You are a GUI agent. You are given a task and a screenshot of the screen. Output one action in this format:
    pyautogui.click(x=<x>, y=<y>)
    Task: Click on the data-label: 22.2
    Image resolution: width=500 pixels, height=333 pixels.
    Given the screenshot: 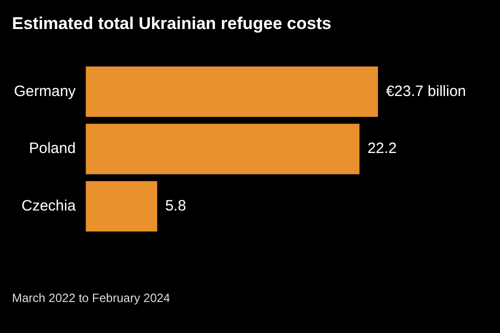 What is the action you would take?
    pyautogui.click(x=382, y=149)
    